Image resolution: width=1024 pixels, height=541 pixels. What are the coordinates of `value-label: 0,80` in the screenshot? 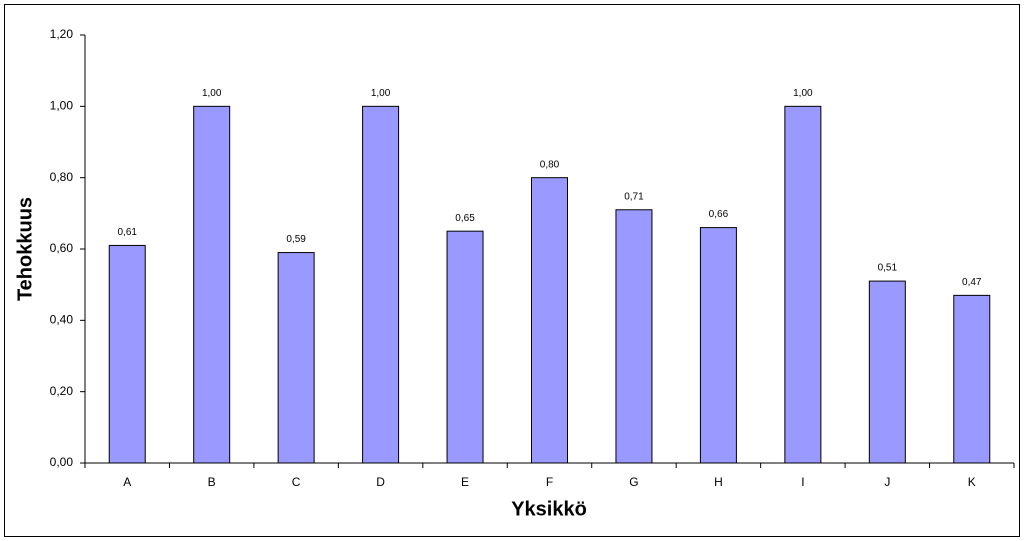 It's located at (550, 164).